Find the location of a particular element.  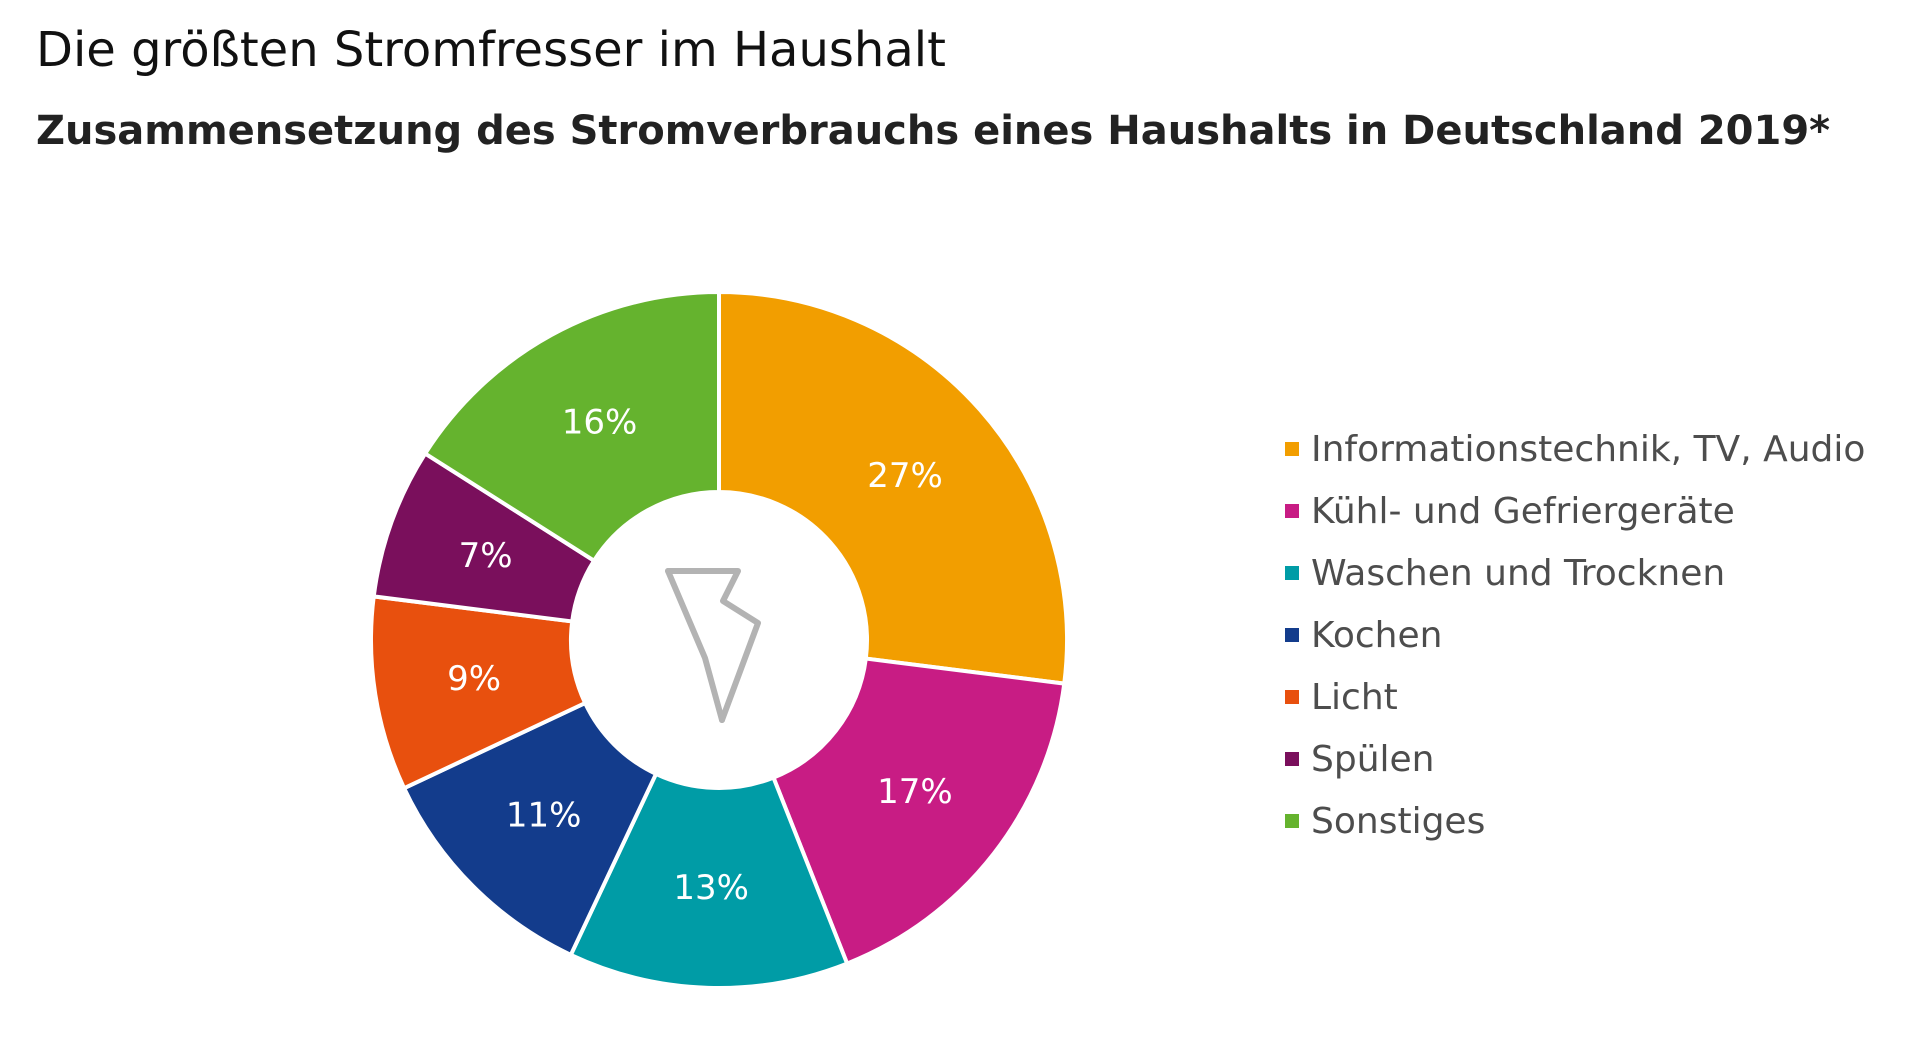

legend-label: Kochen is located at coordinates (1377, 635).